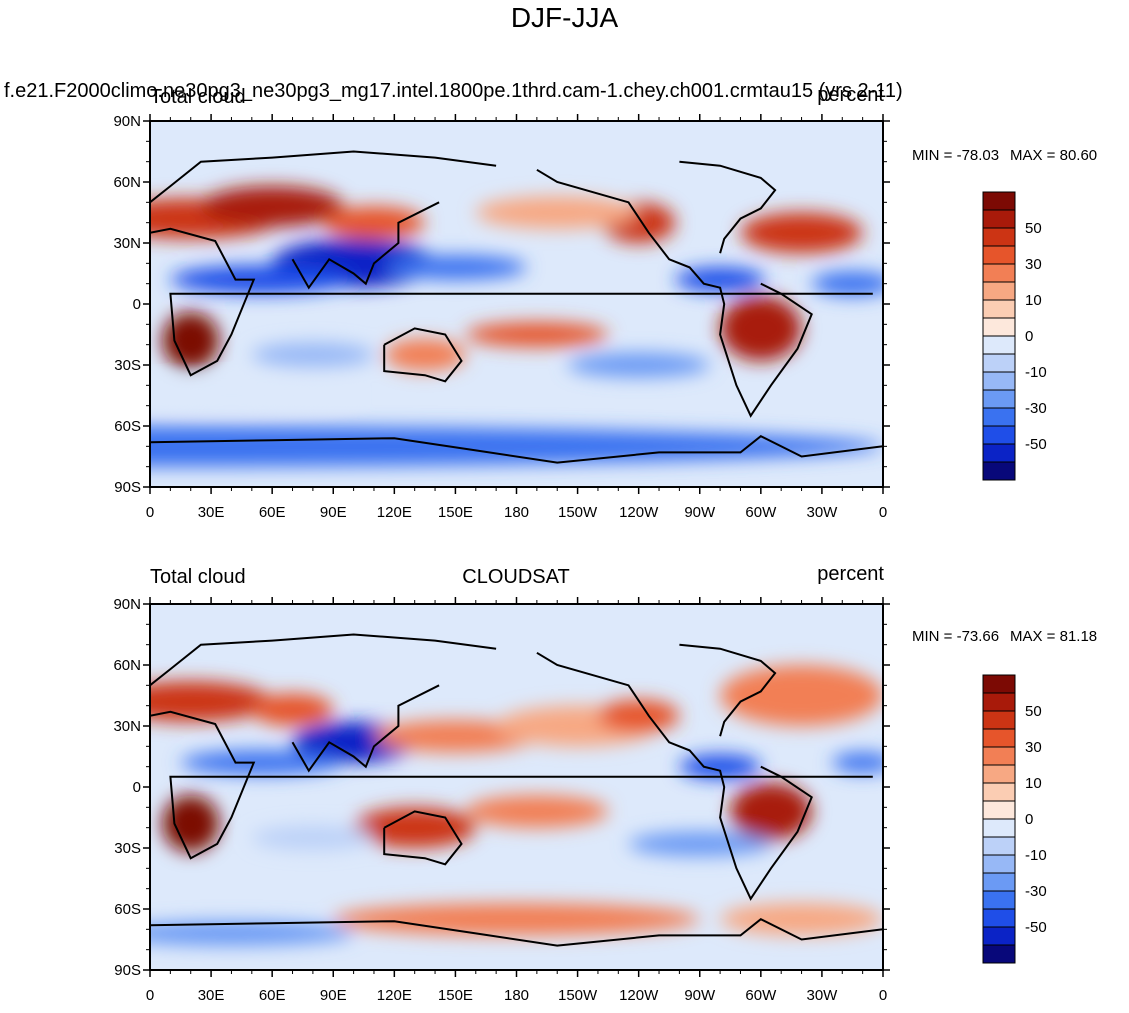 The image size is (1129, 1013). Describe the element at coordinates (1033, 300) in the screenshot. I see `colorbar-label: 10` at that location.